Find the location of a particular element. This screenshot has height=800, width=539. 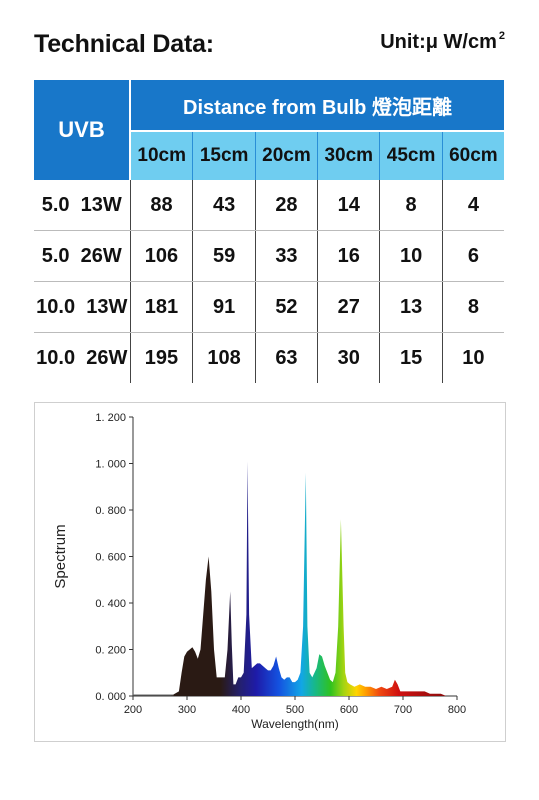

table-row: 10.0 13W 181 91 52 27 13 8 is located at coordinates (269, 307).